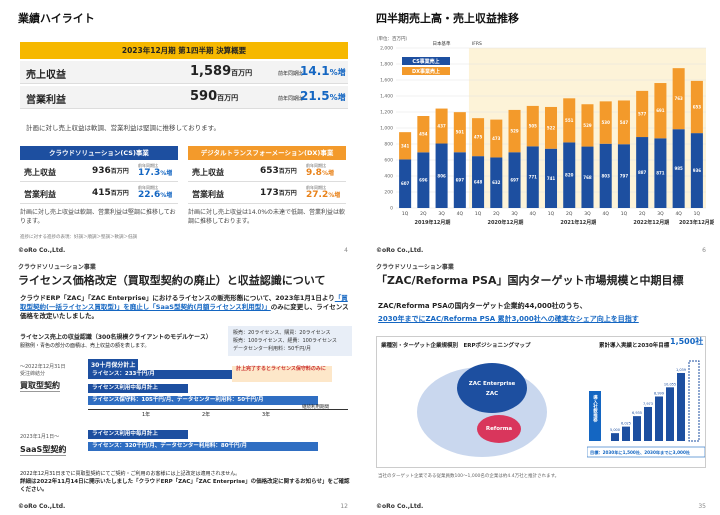 Image resolution: width=720 pixels, height=515 pixels. Describe the element at coordinates (626, 424) in the screenshot. I see `bar-label: 6,025` at that location.